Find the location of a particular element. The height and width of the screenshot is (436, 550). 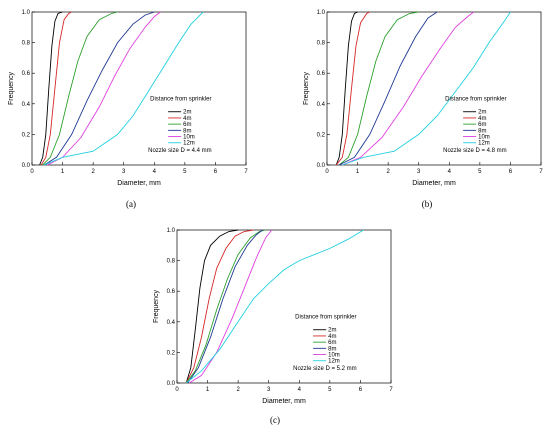

panel-label: (a) is located at coordinates (131, 204).